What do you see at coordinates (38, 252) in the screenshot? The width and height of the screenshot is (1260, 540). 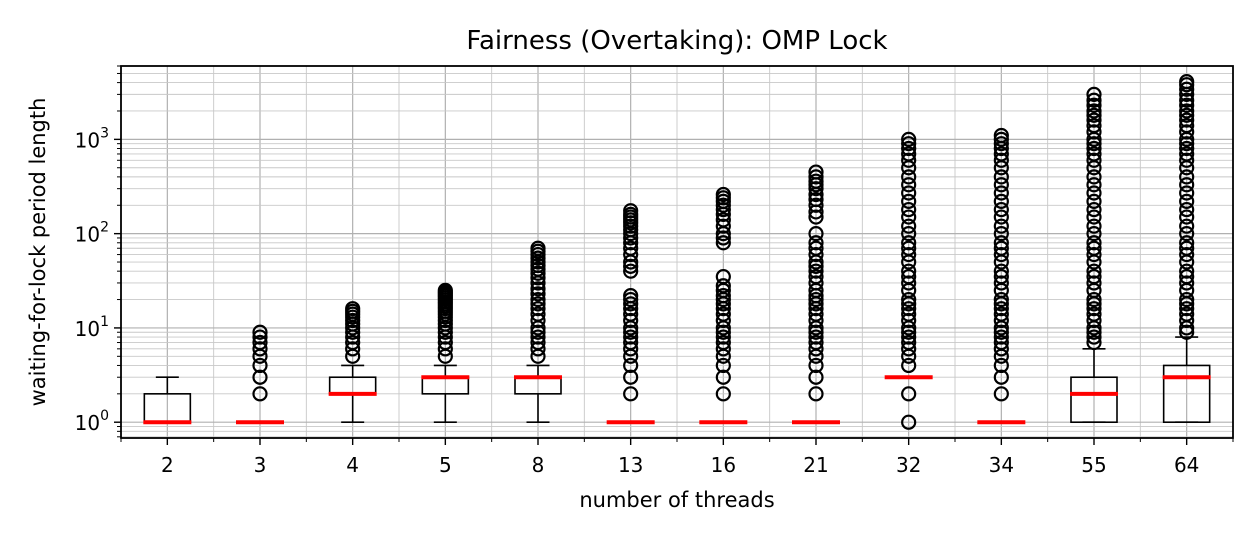 I see `y-axis-label: waiting-for-lock period length` at bounding box center [38, 252].